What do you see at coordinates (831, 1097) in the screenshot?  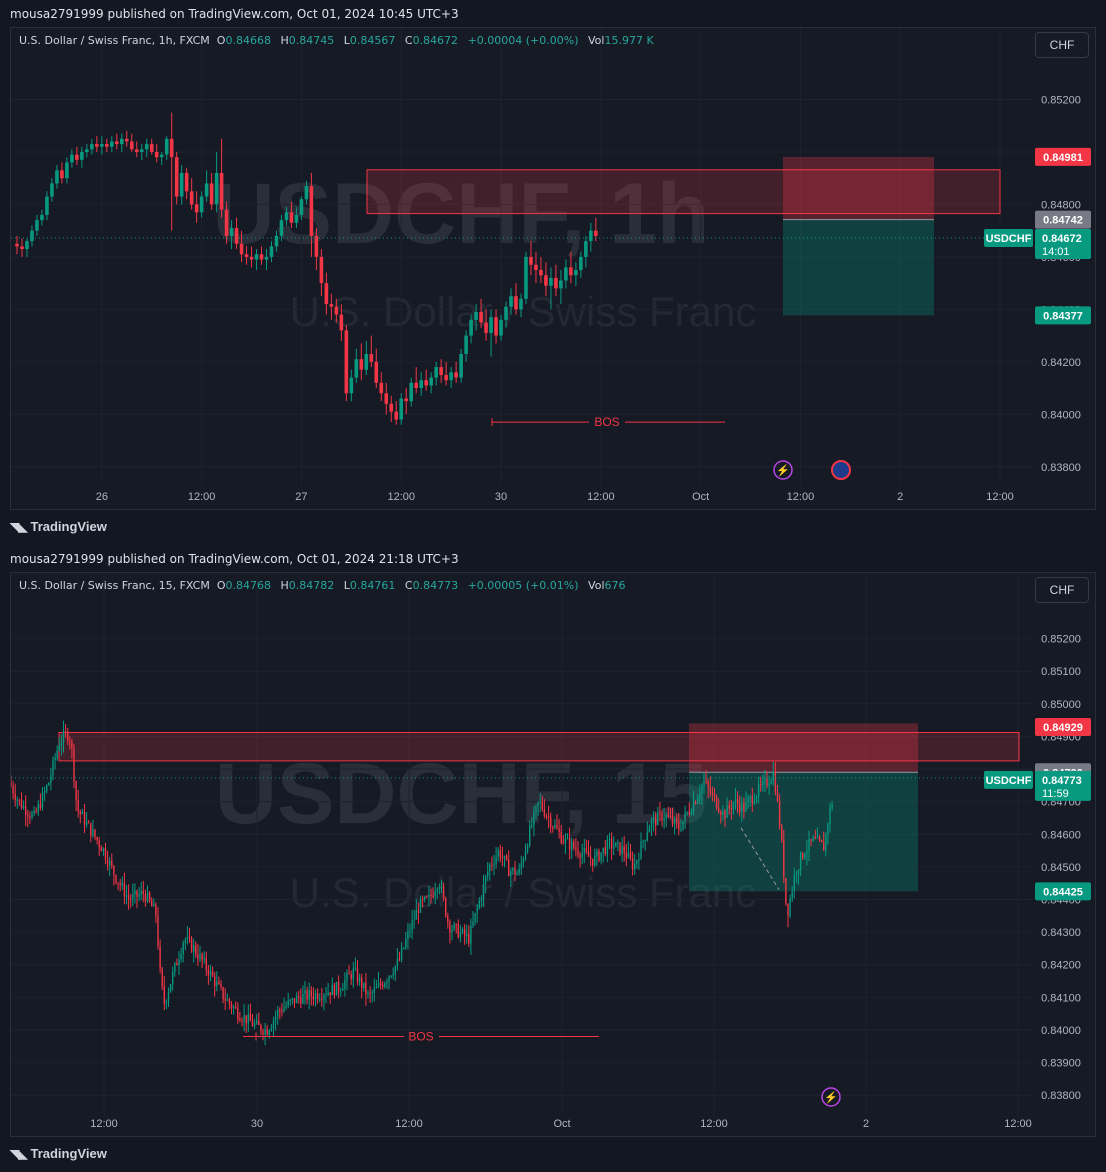 I see `lightning-icon` at bounding box center [831, 1097].